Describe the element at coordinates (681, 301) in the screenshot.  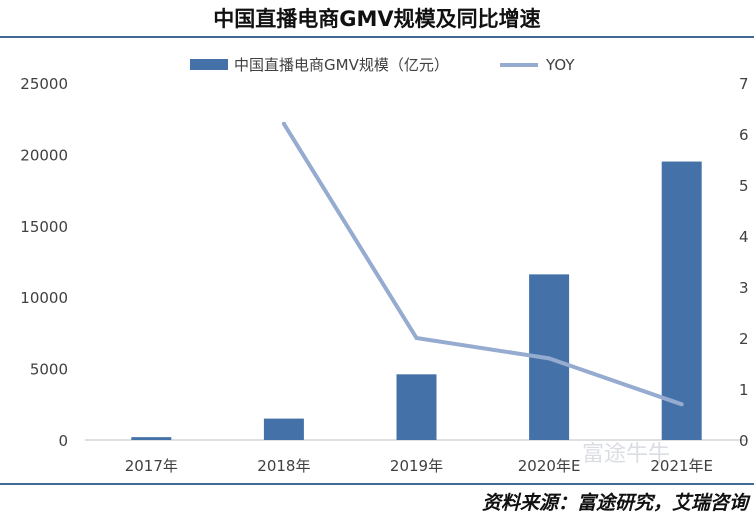
I see `bar-2021年E` at that location.